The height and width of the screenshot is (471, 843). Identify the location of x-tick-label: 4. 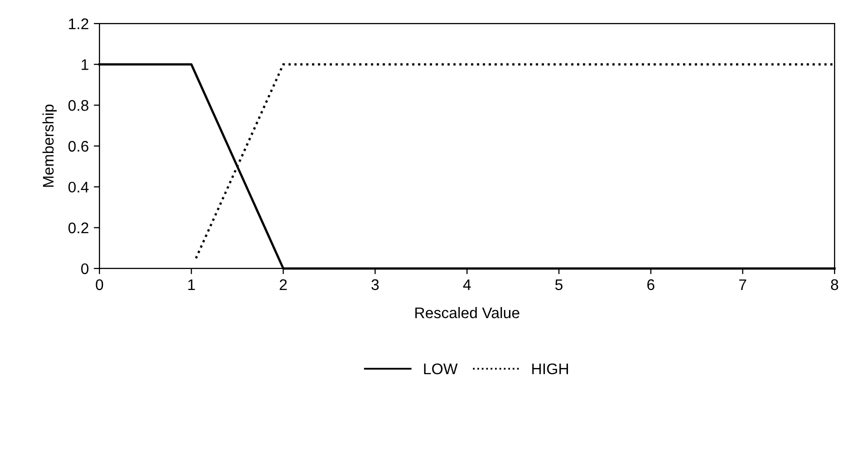
(467, 284).